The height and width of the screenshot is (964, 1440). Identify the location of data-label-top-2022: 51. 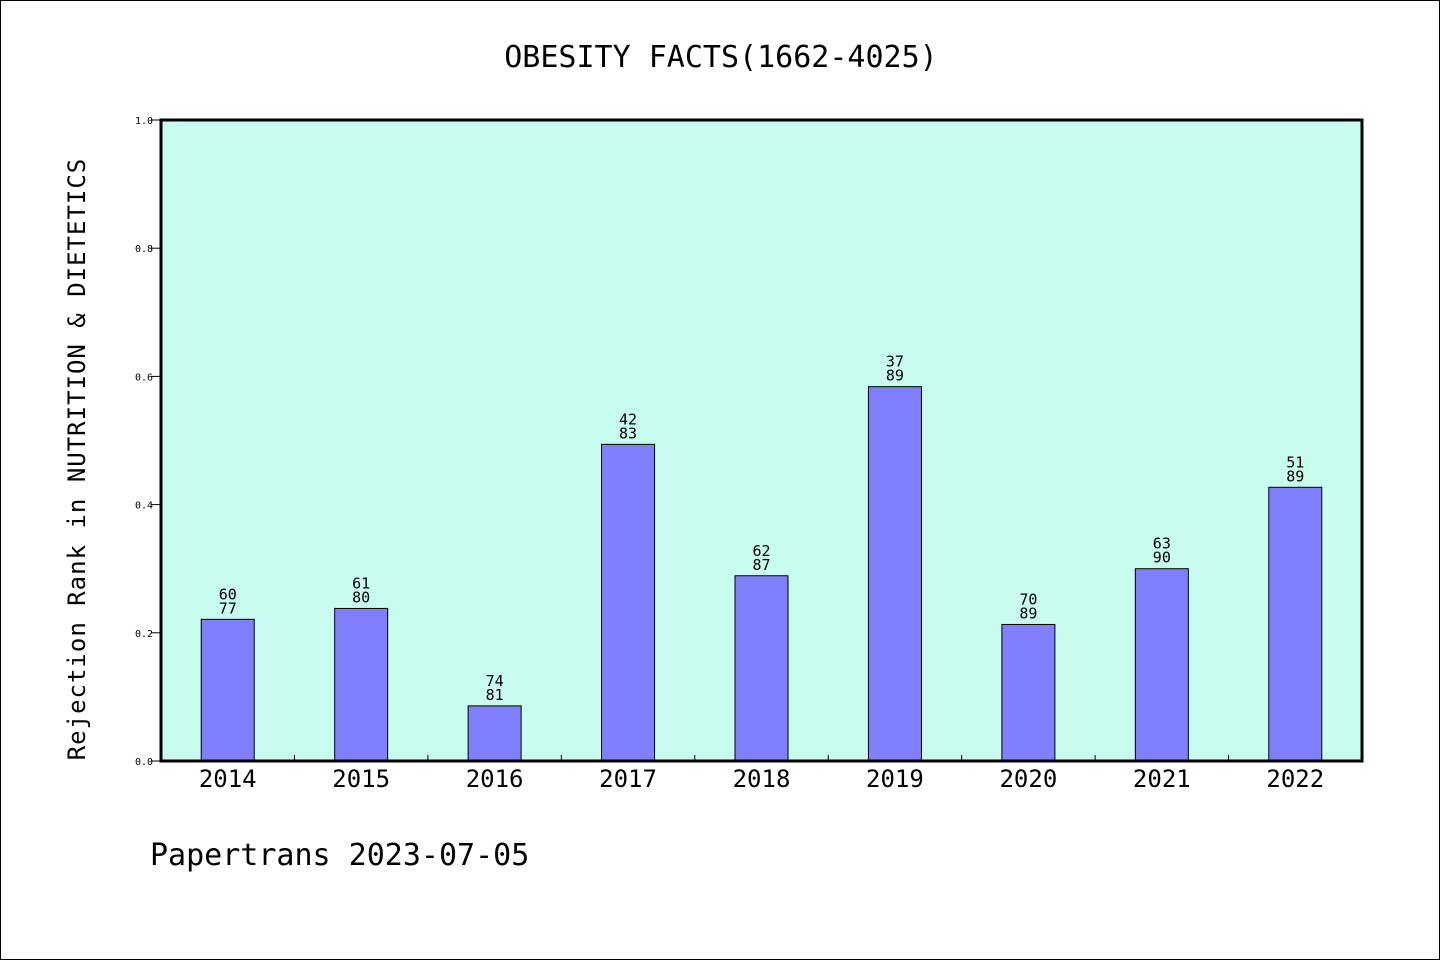
(1295, 462).